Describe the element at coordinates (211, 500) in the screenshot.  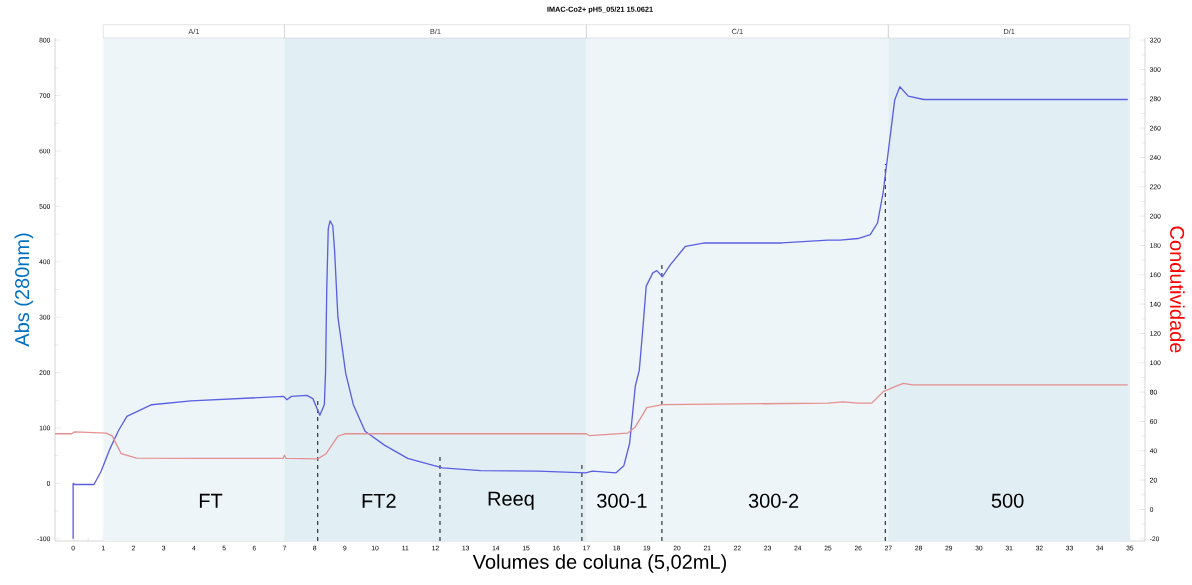
I see `annotation: FT` at that location.